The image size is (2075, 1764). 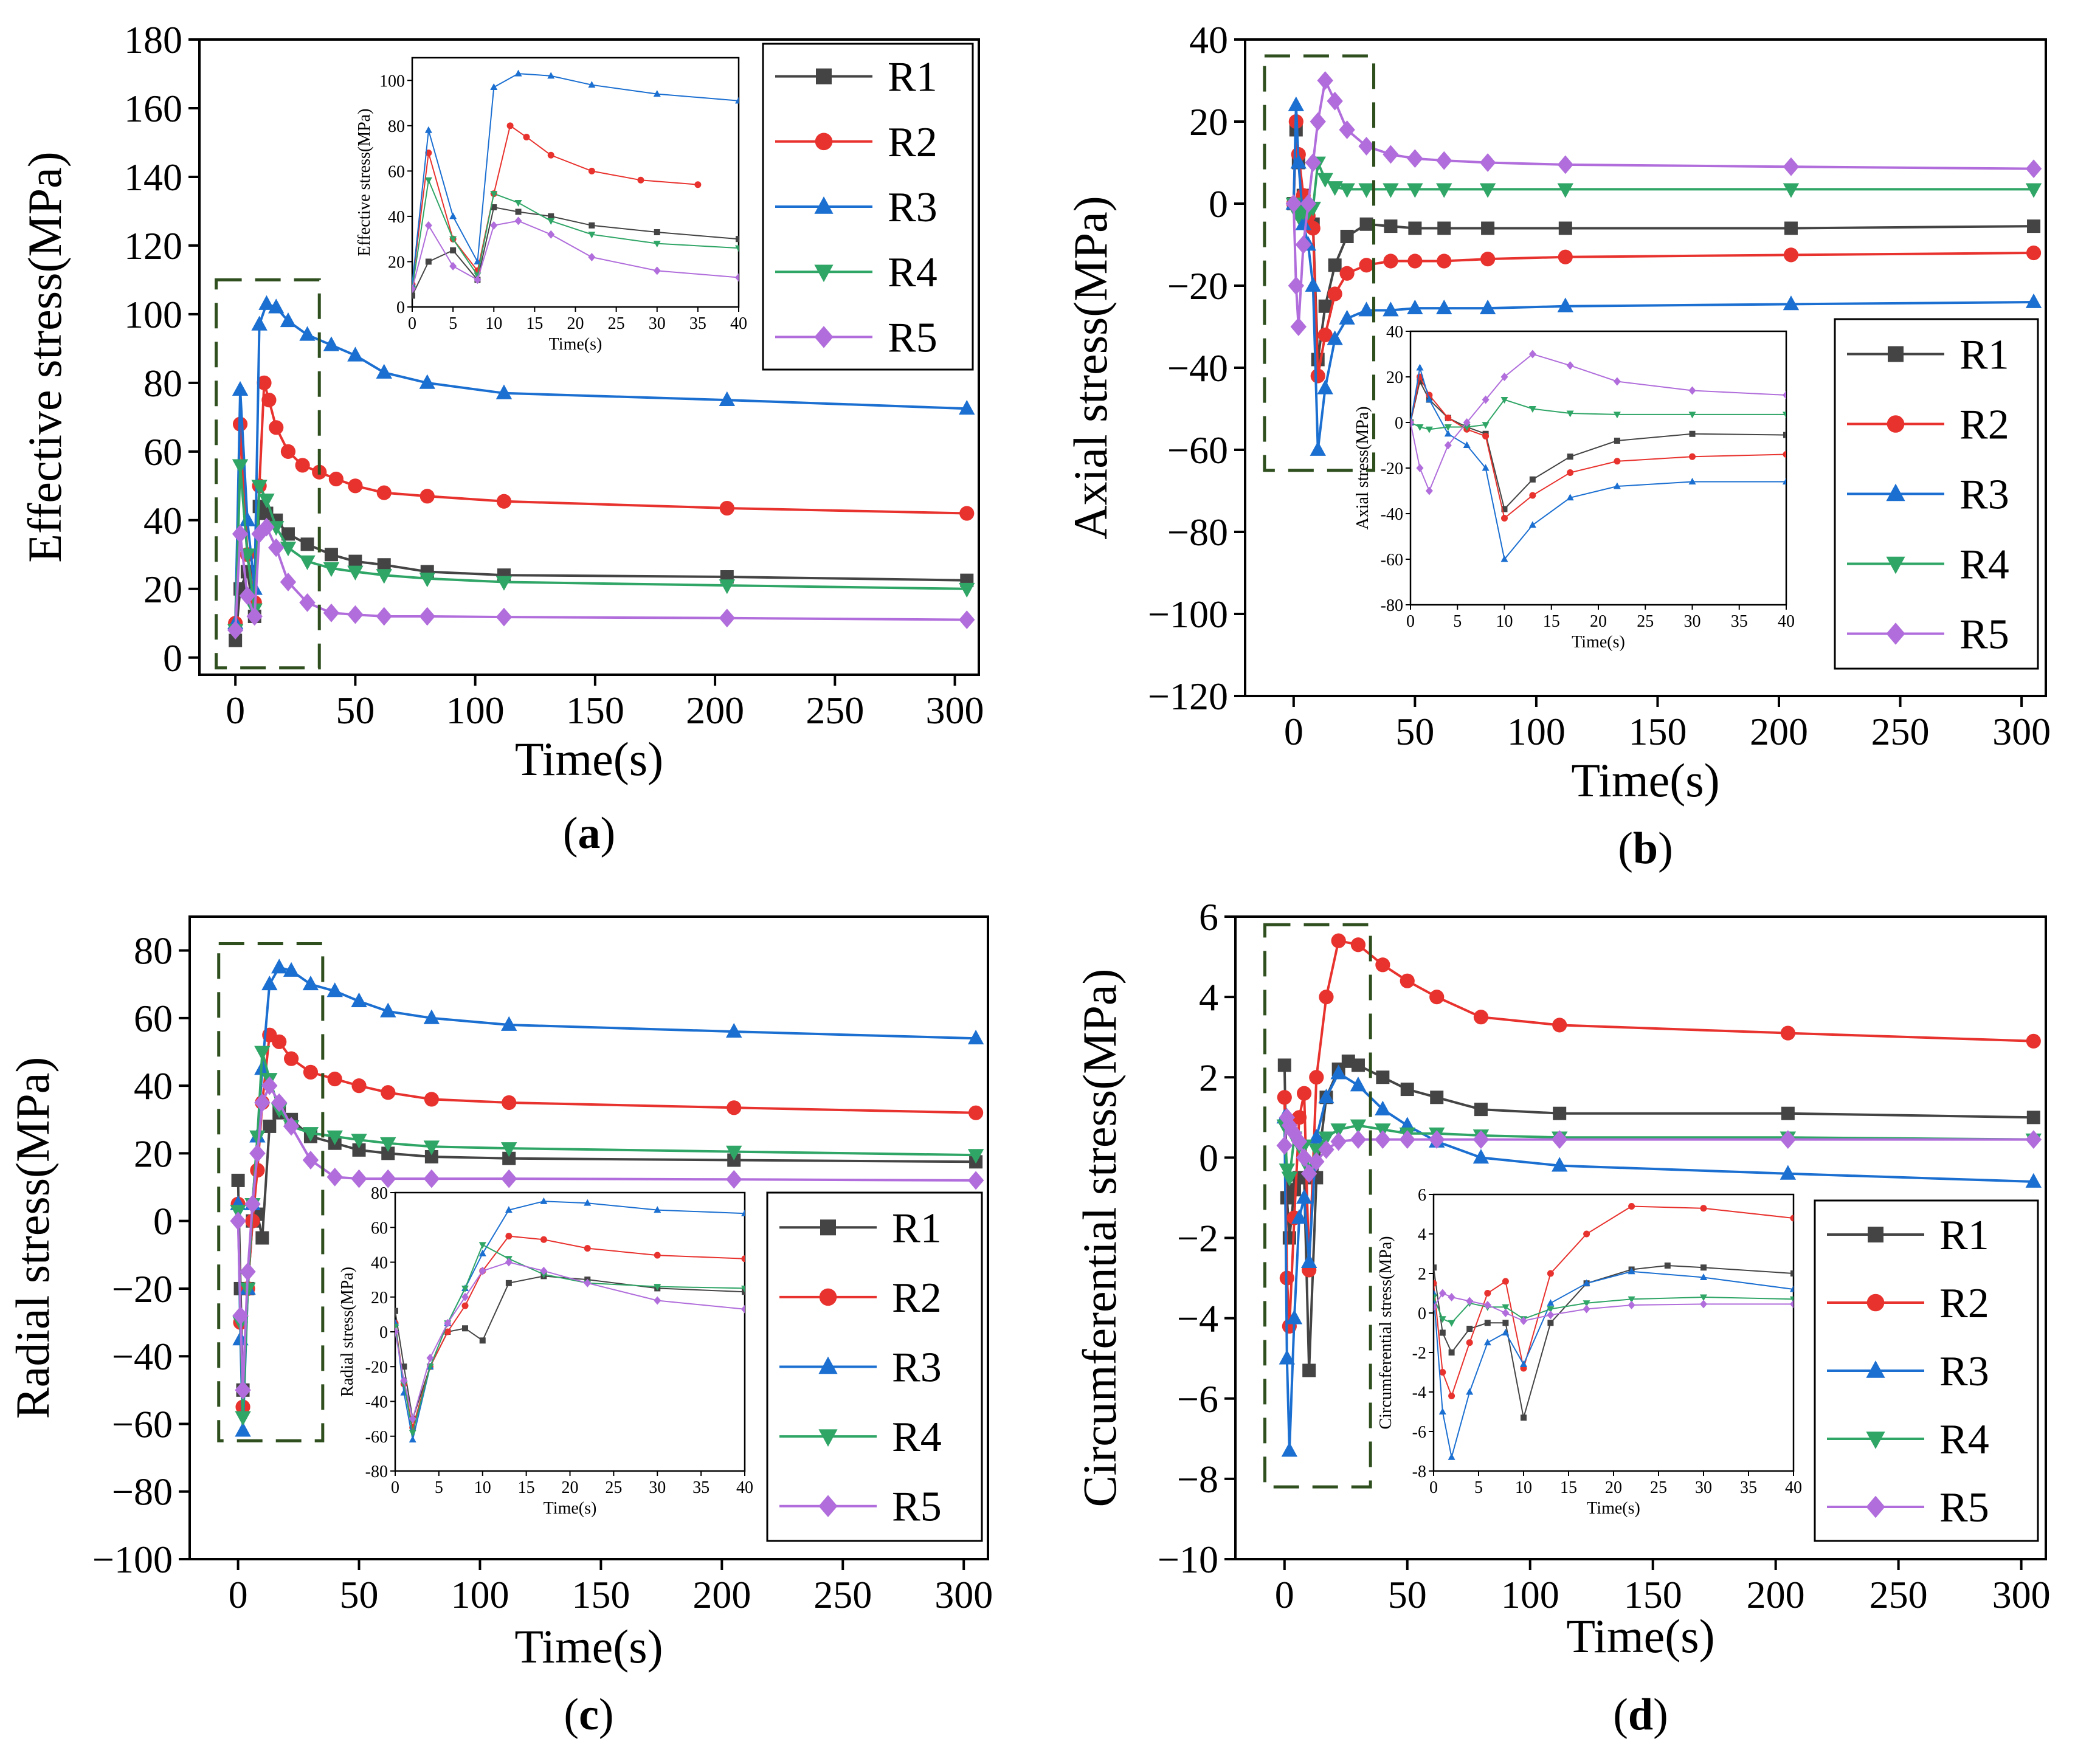 What do you see at coordinates (1928, 355) in the screenshot?
I see `legend-item-R1: R1` at bounding box center [1928, 355].